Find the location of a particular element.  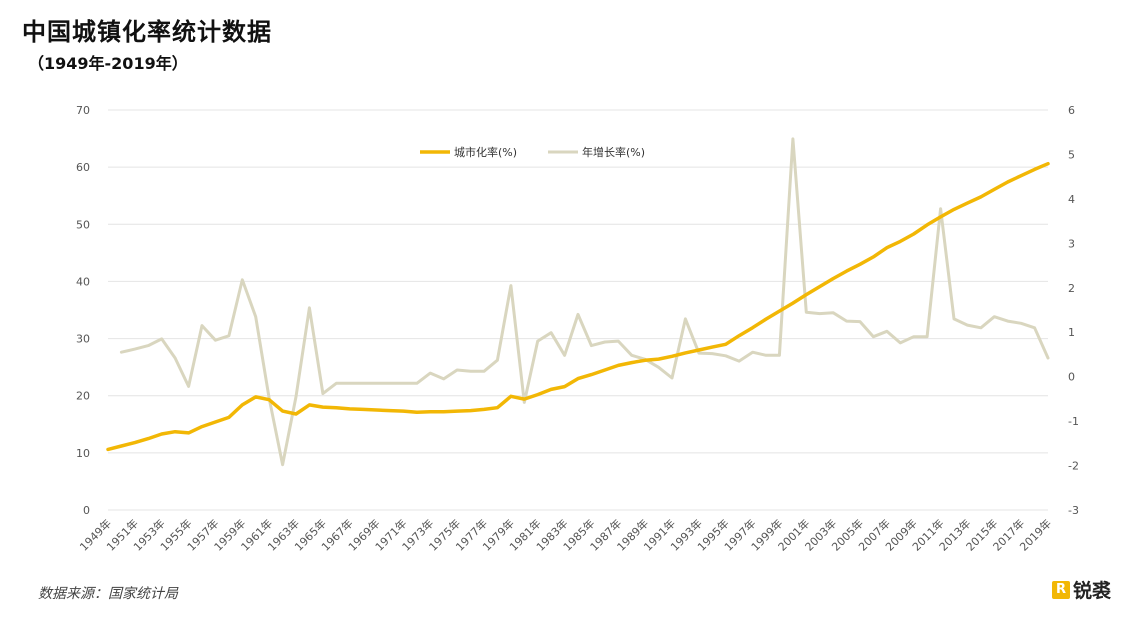

brand-logo-icon: R is located at coordinates (1061, 589).